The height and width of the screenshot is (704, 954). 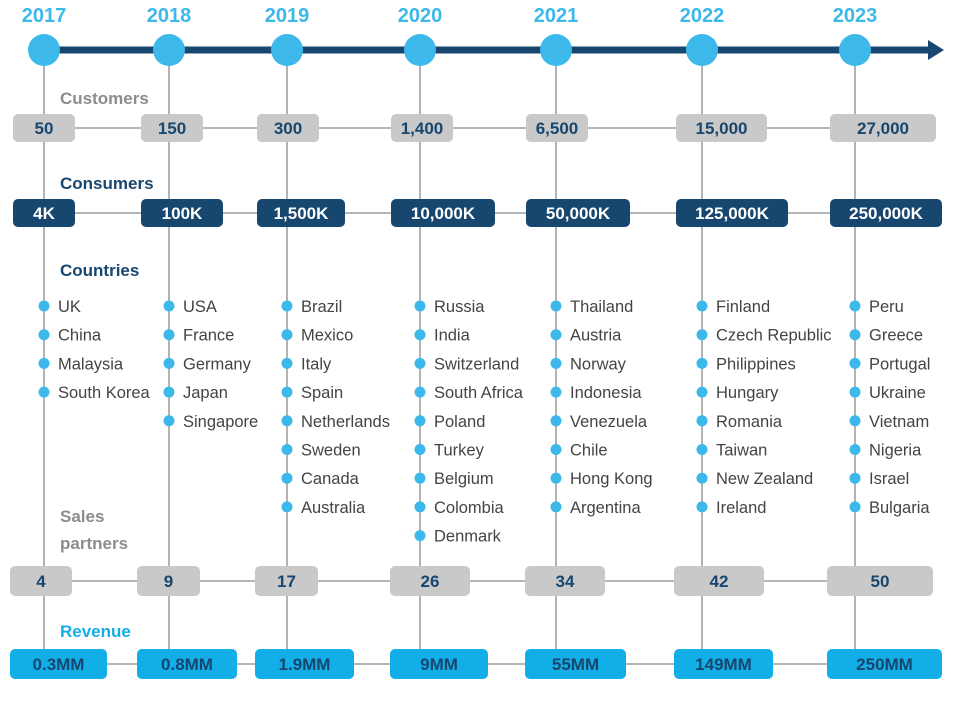 What do you see at coordinates (471, 581) in the screenshot?
I see `sales-partners: 4 9 17 26 34 42 50` at bounding box center [471, 581].